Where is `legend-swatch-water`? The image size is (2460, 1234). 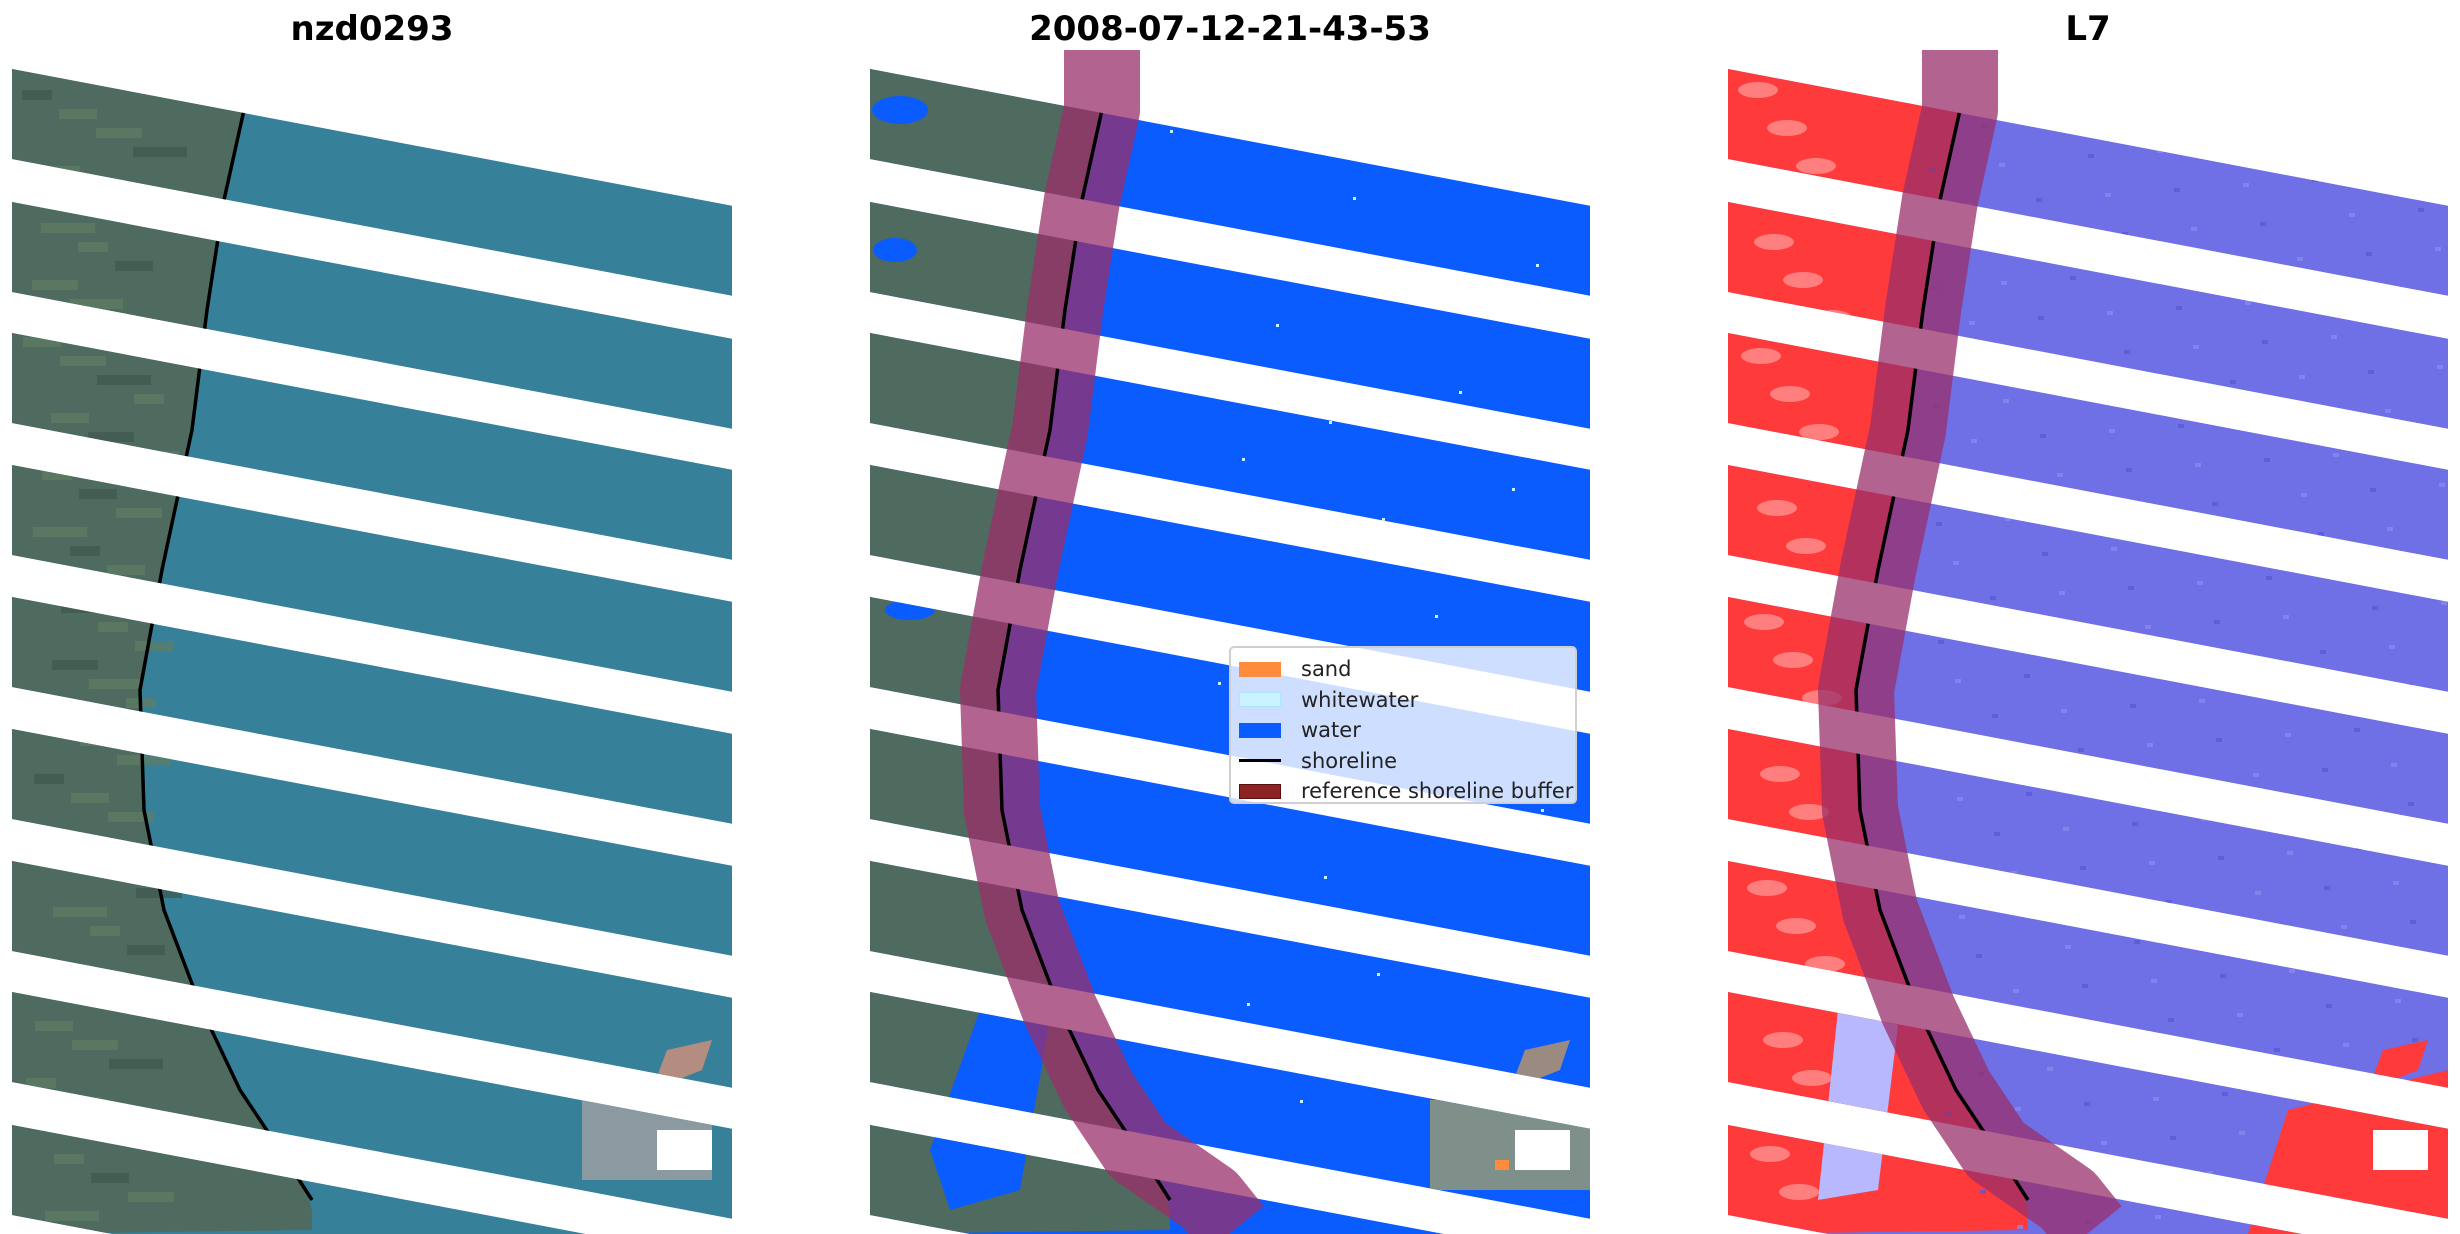
legend-swatch-water is located at coordinates (1260, 730).